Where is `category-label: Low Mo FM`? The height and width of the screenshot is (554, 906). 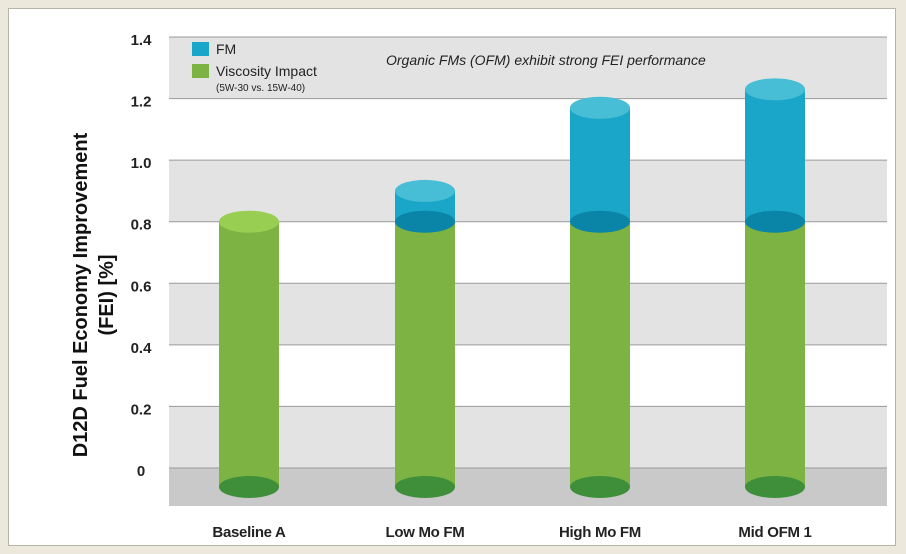 category-label: Low Mo FM is located at coordinates (425, 532).